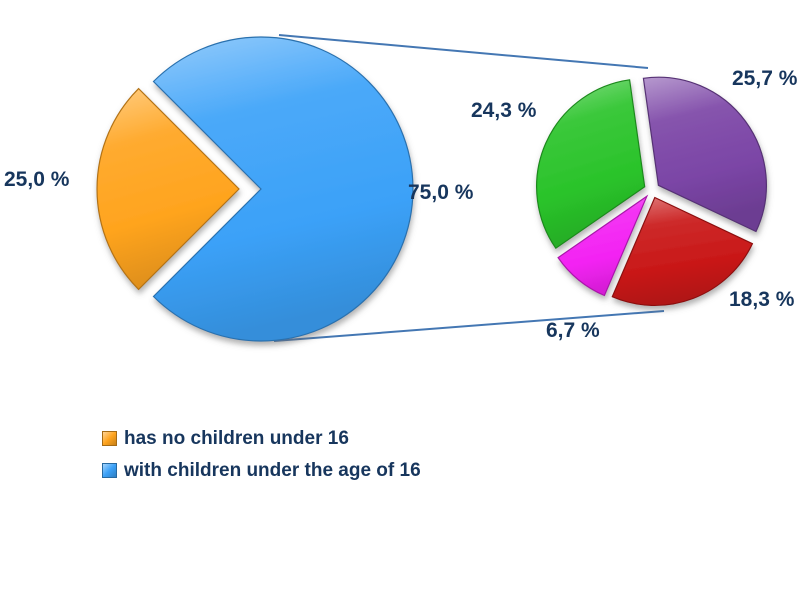 The image size is (800, 600). Describe the element at coordinates (236, 438) in the screenshot. I see `legend-label-no-children: has no children under 16` at that location.